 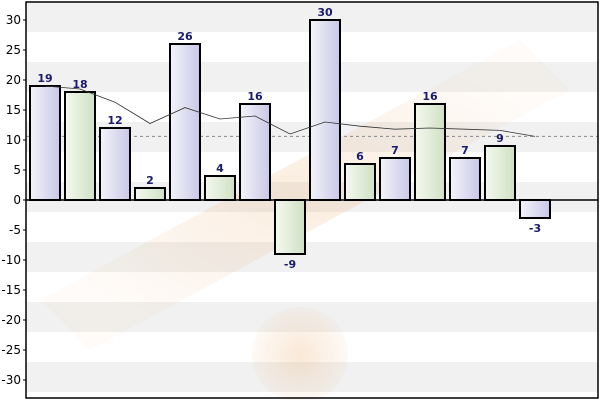 I want to click on bar-value-label: 4, so click(x=220, y=168).